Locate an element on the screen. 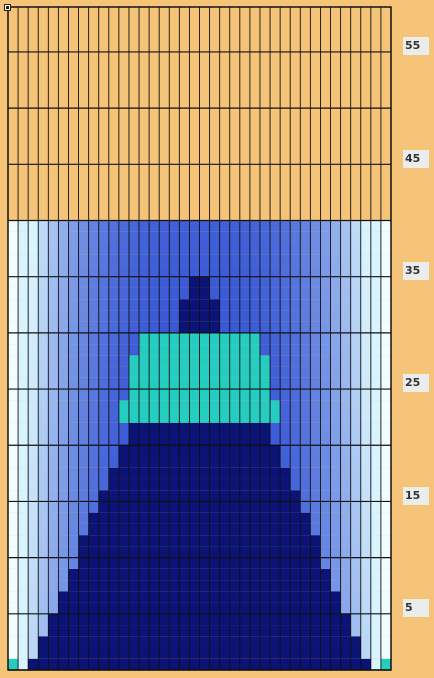 Image resolution: width=434 pixels, height=678 pixels. window-menu-icon is located at coordinates (7, 7).